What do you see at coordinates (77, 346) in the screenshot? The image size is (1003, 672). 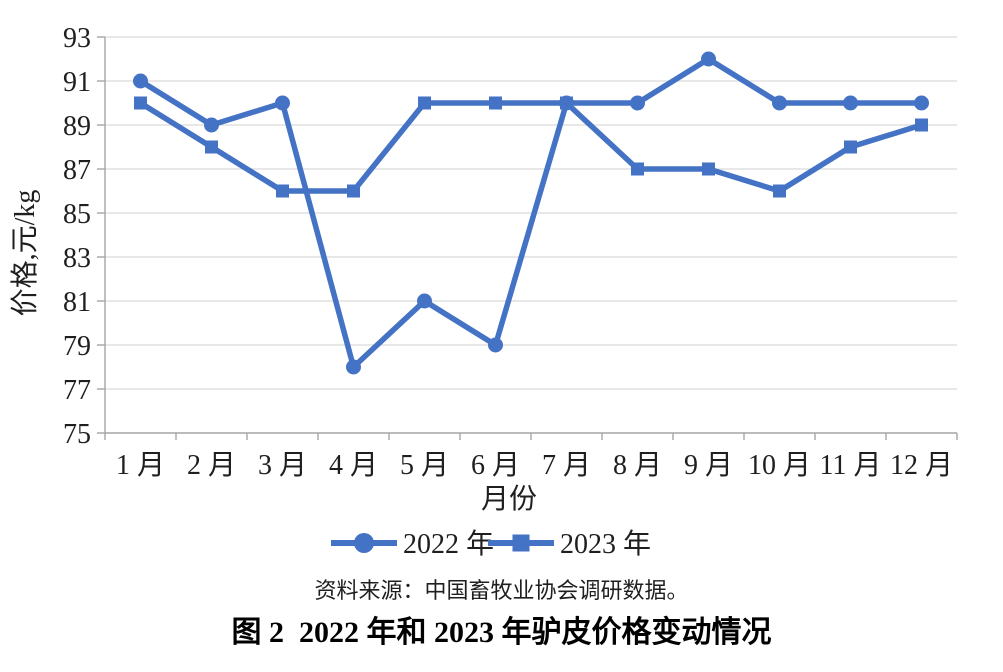 I see `y-tick-label: 79` at bounding box center [77, 346].